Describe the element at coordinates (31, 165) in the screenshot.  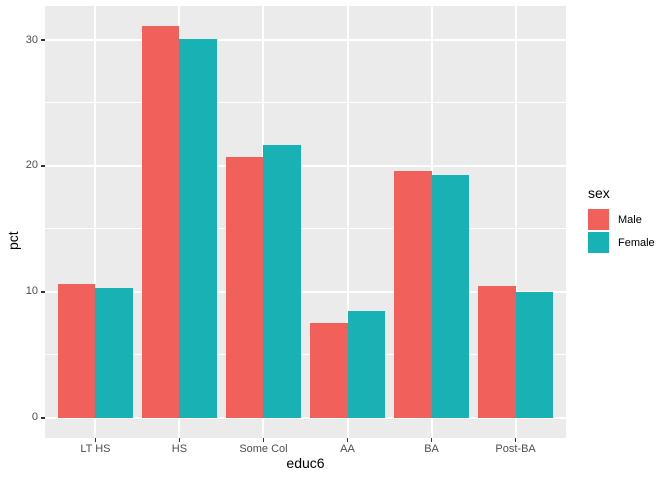
I see `y-tick-label-20: 20` at that location.